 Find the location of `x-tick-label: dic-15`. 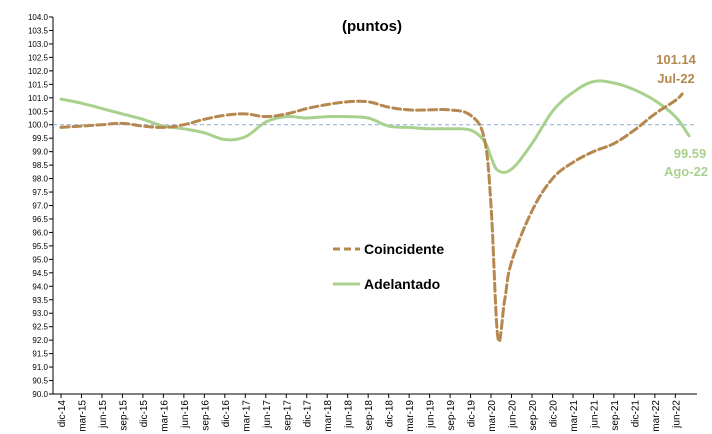

x-tick-label: dic-15 is located at coordinates (144, 414).